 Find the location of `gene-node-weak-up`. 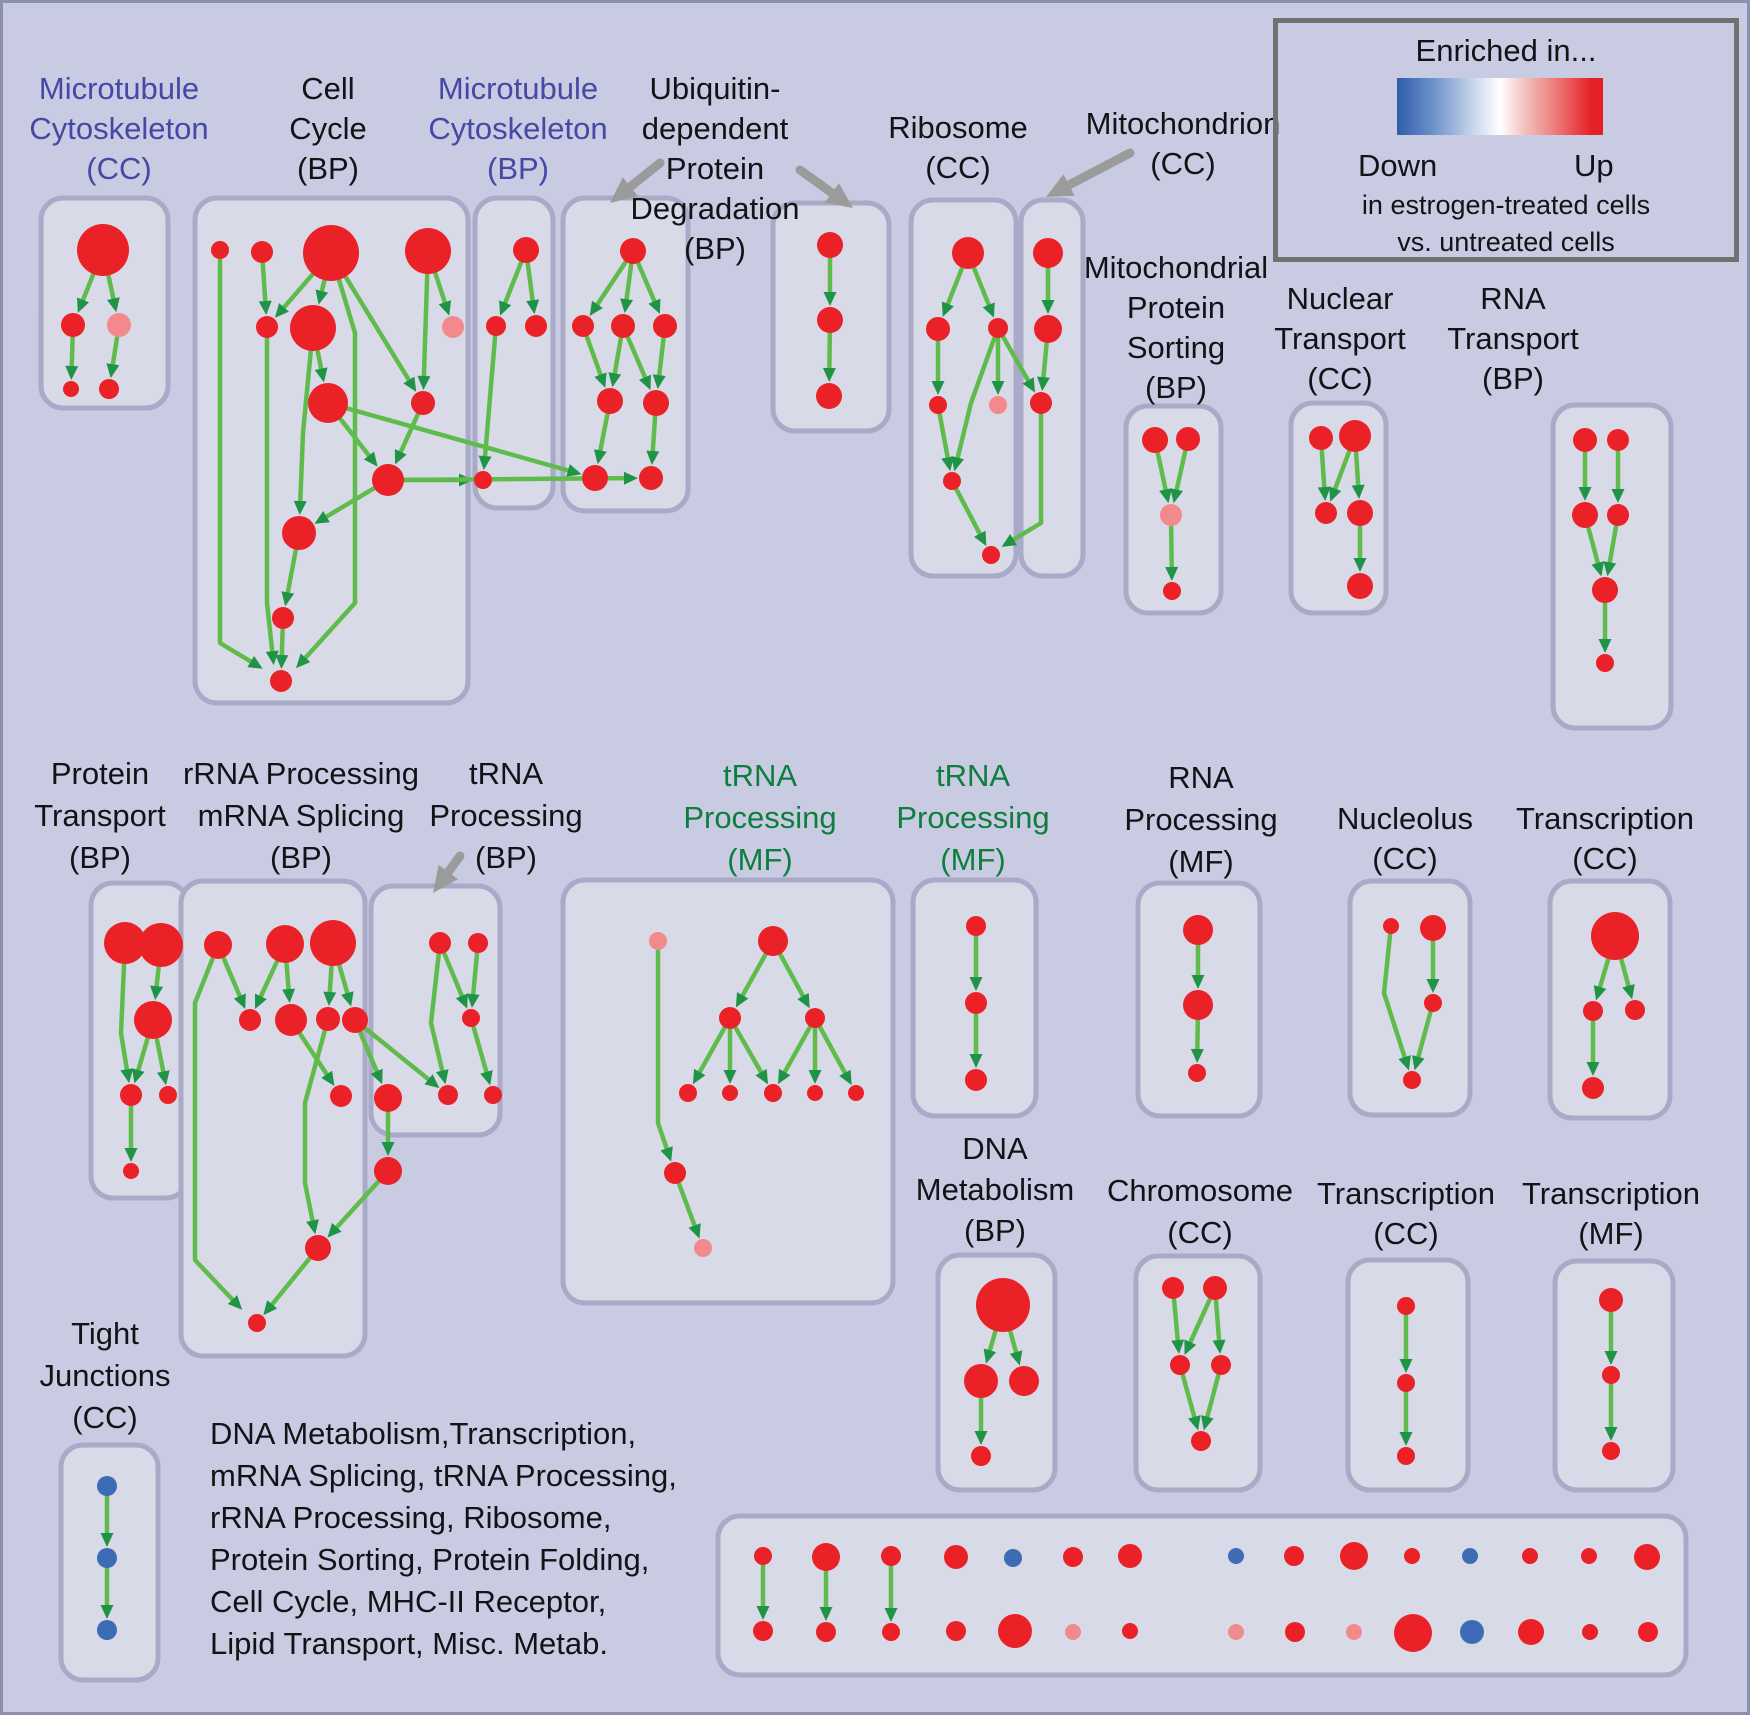

gene-node-weak-up is located at coordinates (119, 325).